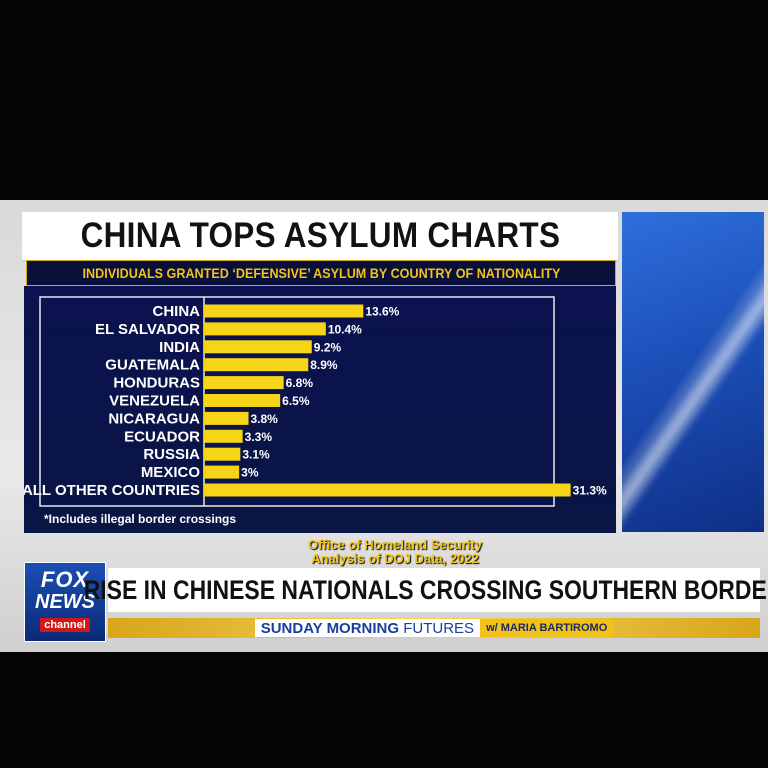 This screenshot has width=768, height=768. I want to click on category-label: GUATEMALA, so click(152, 365).